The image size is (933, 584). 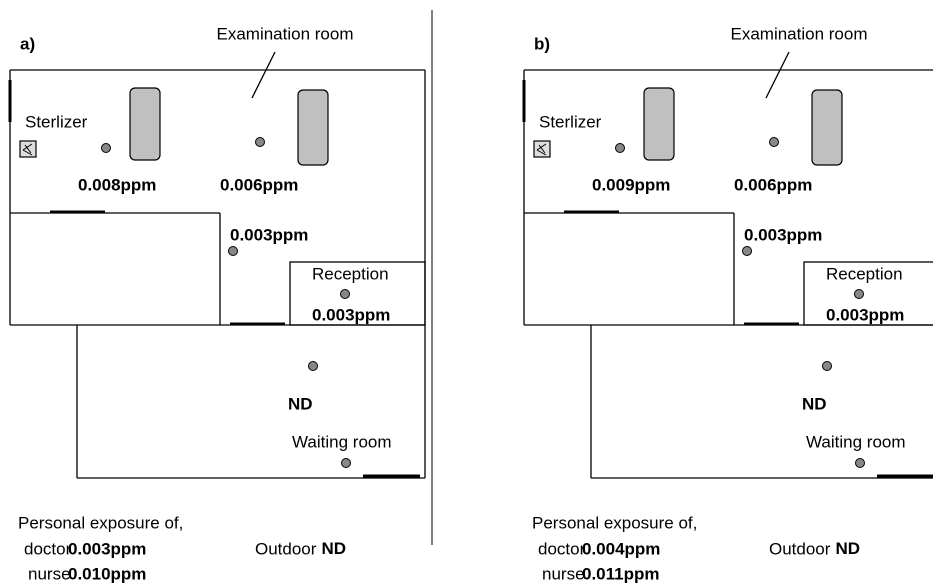 I want to click on panel-label: b), so click(x=542, y=43).